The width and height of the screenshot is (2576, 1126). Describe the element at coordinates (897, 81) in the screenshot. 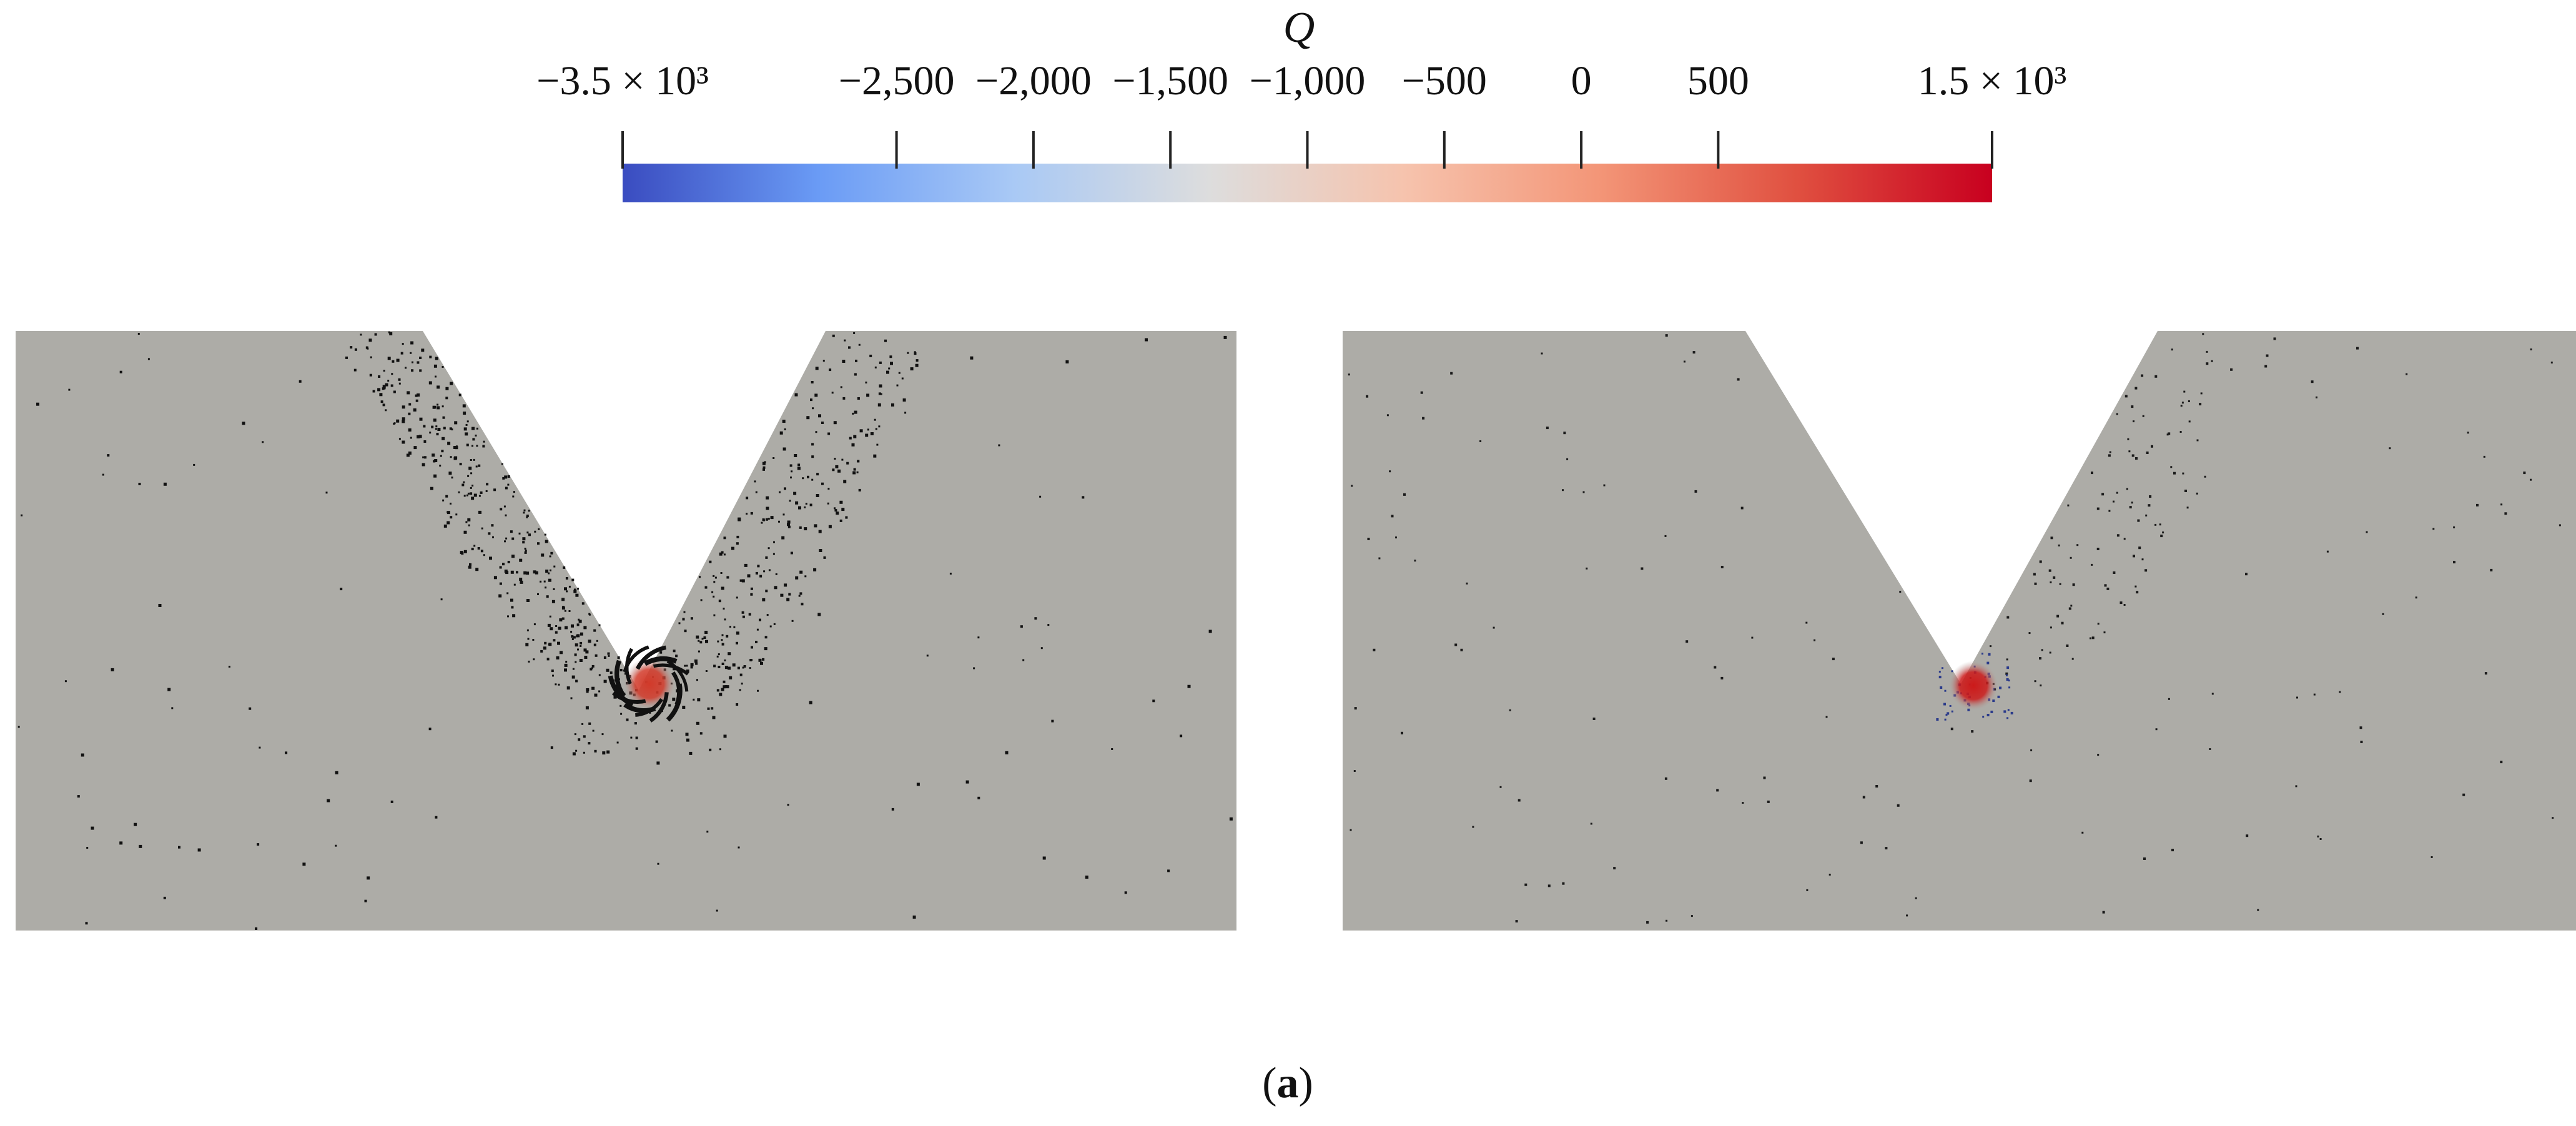

I see `colorbar-tick-label: −2,500` at that location.